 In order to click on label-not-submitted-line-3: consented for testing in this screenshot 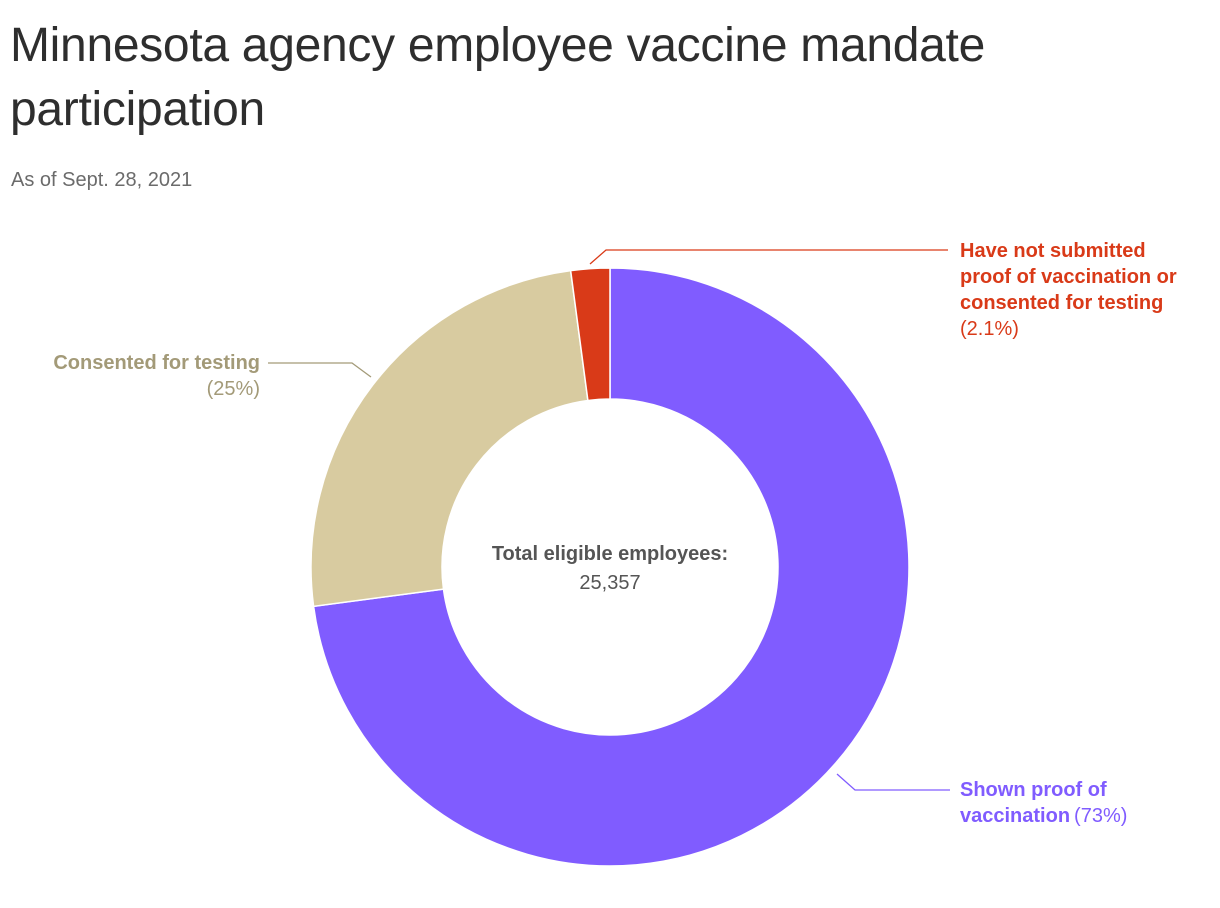, I will do `click(1061, 303)`.